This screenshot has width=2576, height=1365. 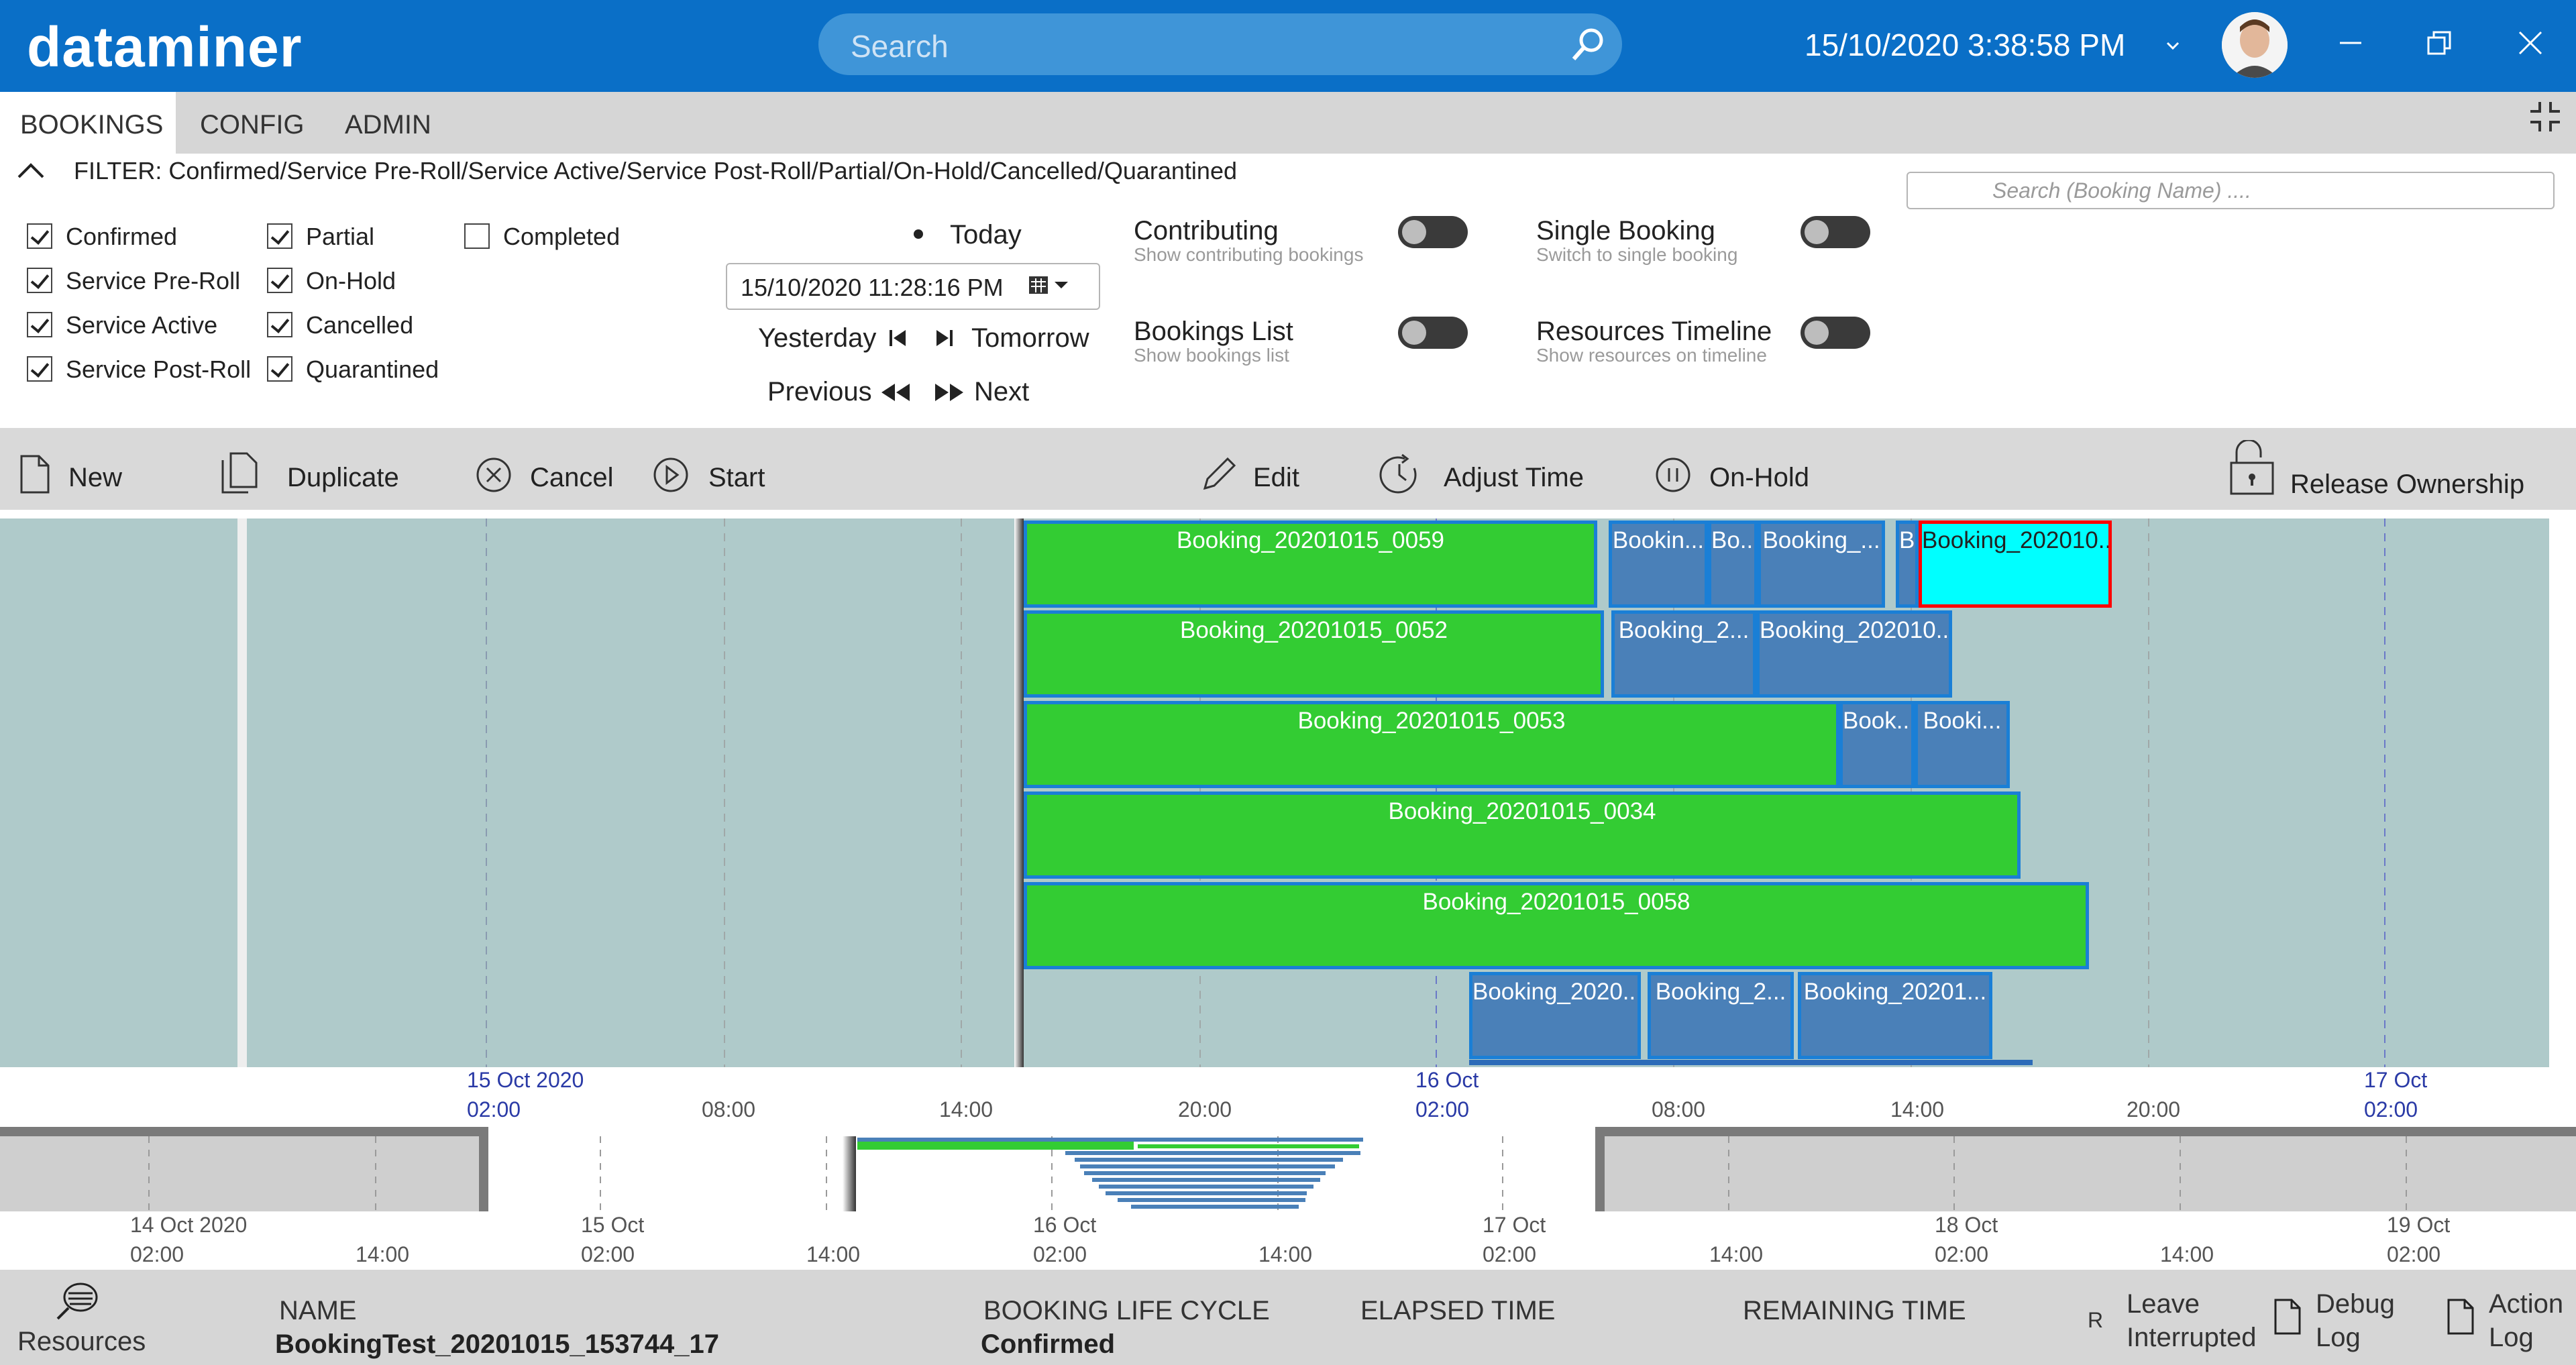 What do you see at coordinates (1673, 475) in the screenshot?
I see `pause-icon` at bounding box center [1673, 475].